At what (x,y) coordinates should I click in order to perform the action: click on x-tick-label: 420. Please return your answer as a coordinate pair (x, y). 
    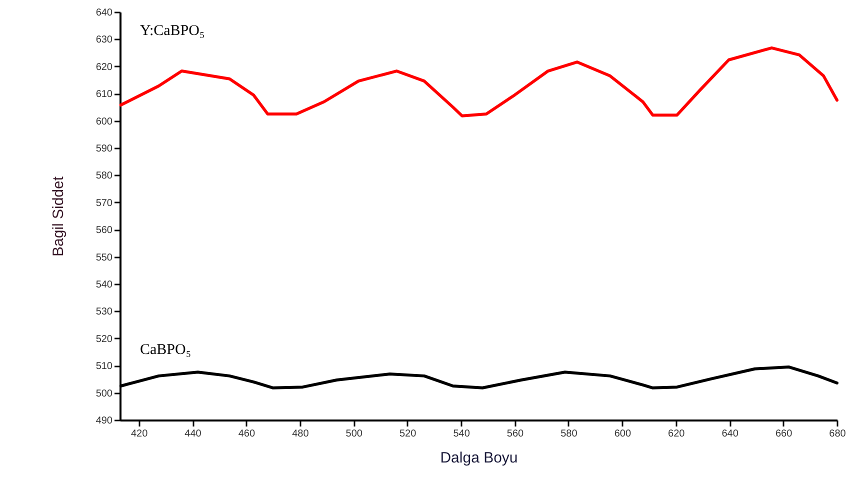
    Looking at the image, I should click on (139, 434).